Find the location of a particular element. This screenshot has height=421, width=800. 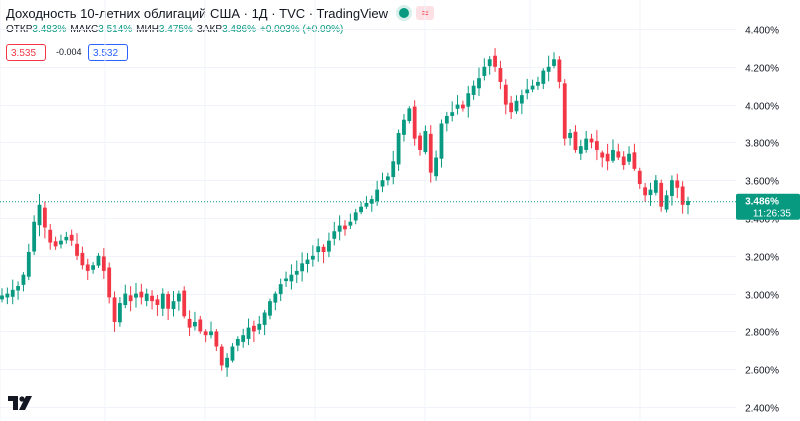

ask-price-box: 3.532 is located at coordinates (108, 52).